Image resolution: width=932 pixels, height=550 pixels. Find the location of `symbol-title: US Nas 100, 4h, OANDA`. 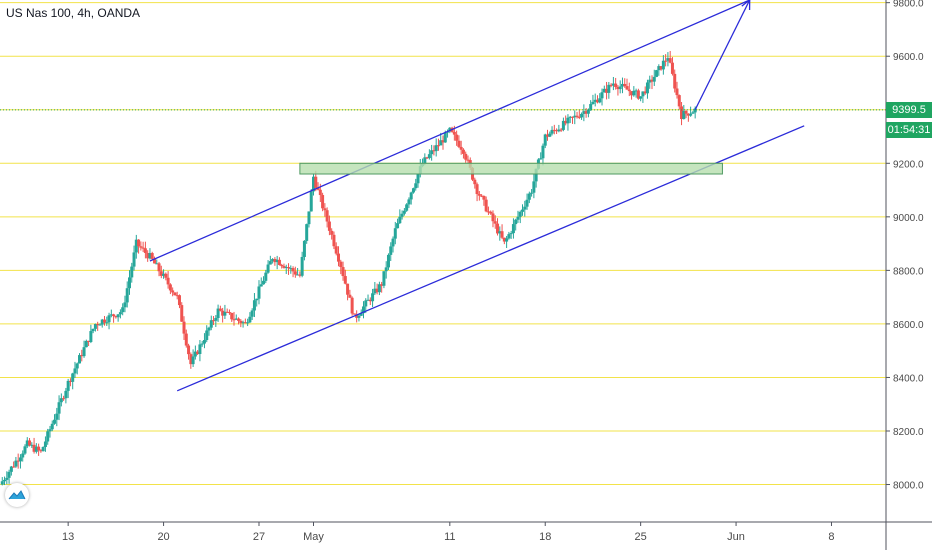

symbol-title: US Nas 100, 4h, OANDA is located at coordinates (73, 13).